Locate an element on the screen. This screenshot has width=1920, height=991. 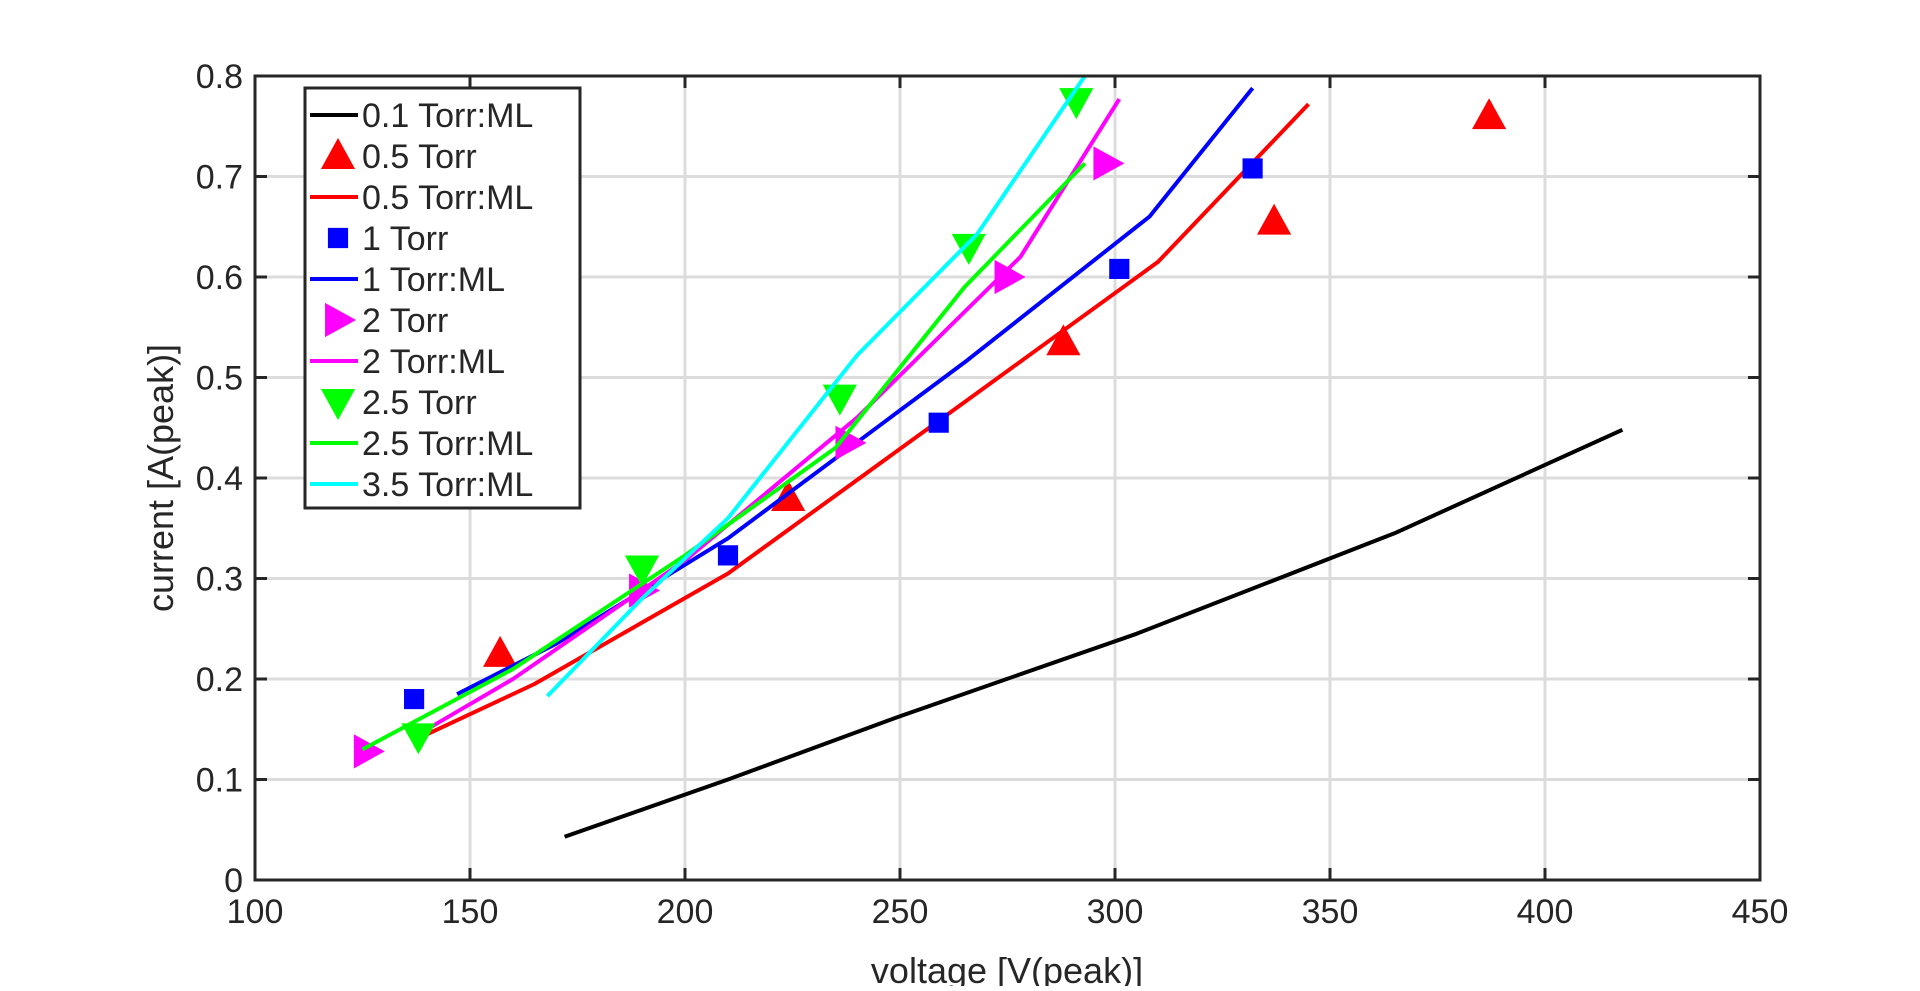
legend-label: 2 Torr is located at coordinates (405, 321).